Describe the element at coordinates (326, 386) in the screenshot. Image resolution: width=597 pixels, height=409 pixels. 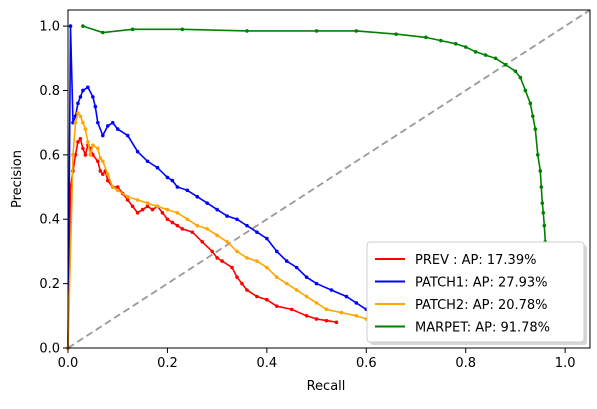
I see `x-axis-label: Recall` at that location.